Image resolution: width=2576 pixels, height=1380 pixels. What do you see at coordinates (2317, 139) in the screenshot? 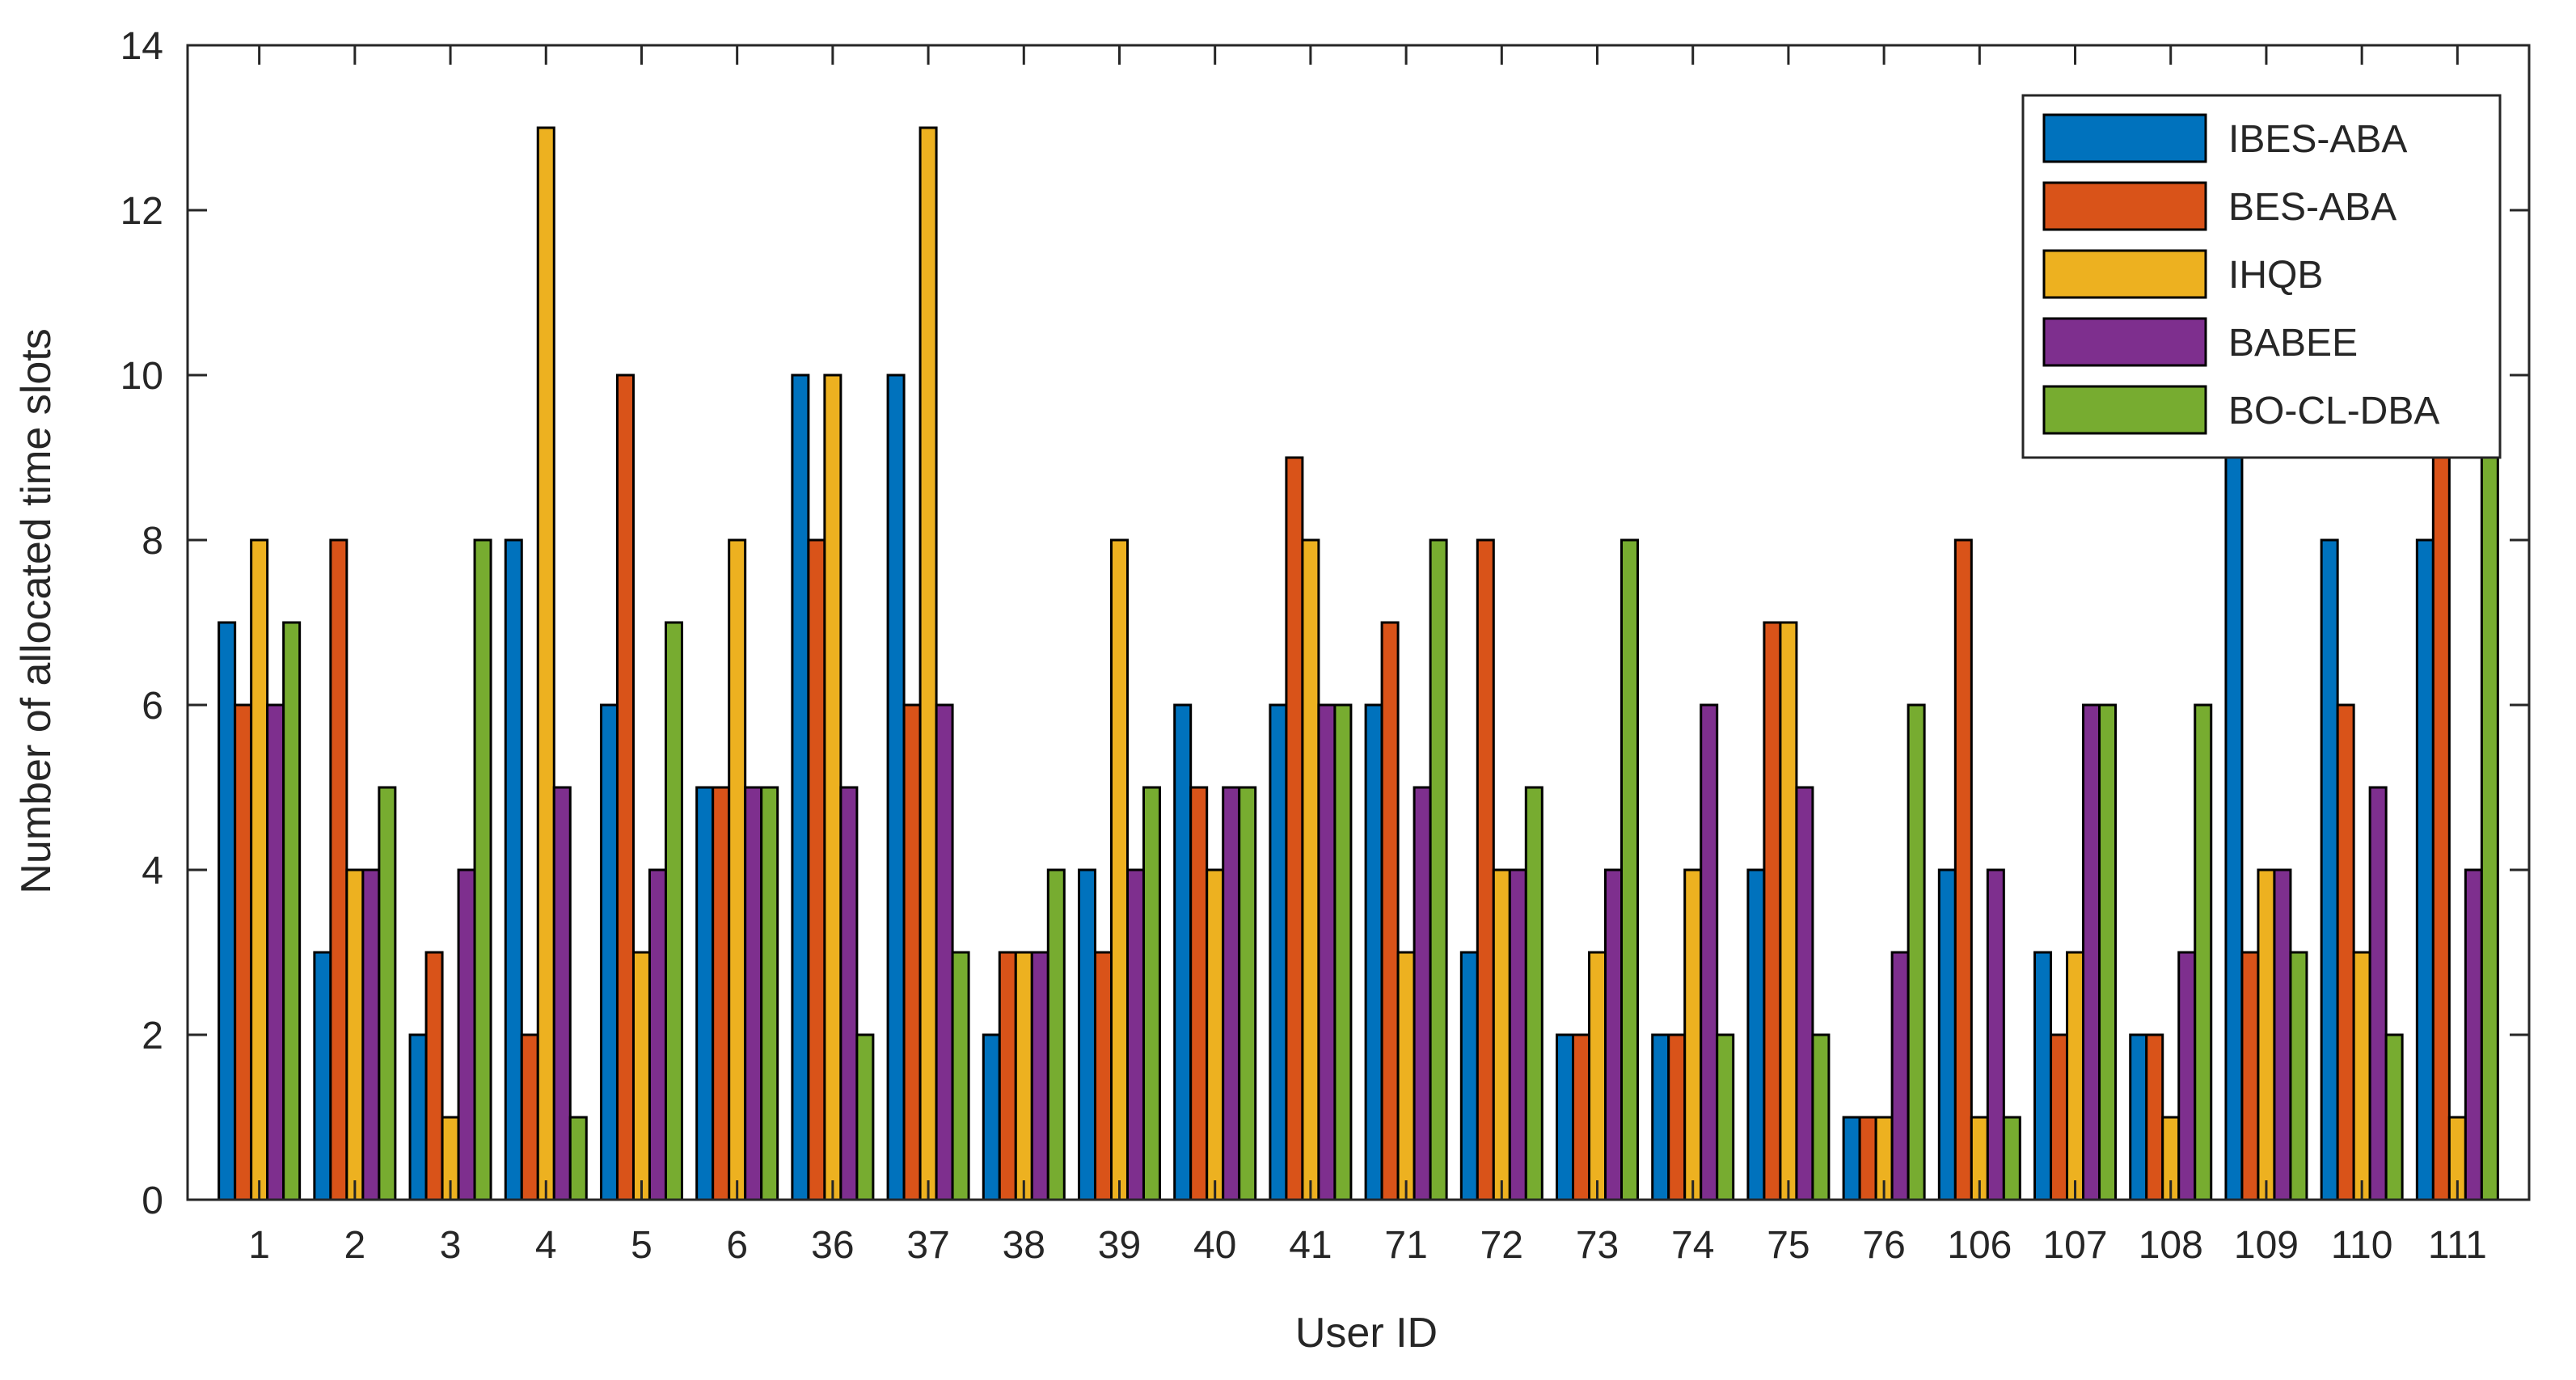
I see `legend-label: IBES-ABA` at bounding box center [2317, 139].